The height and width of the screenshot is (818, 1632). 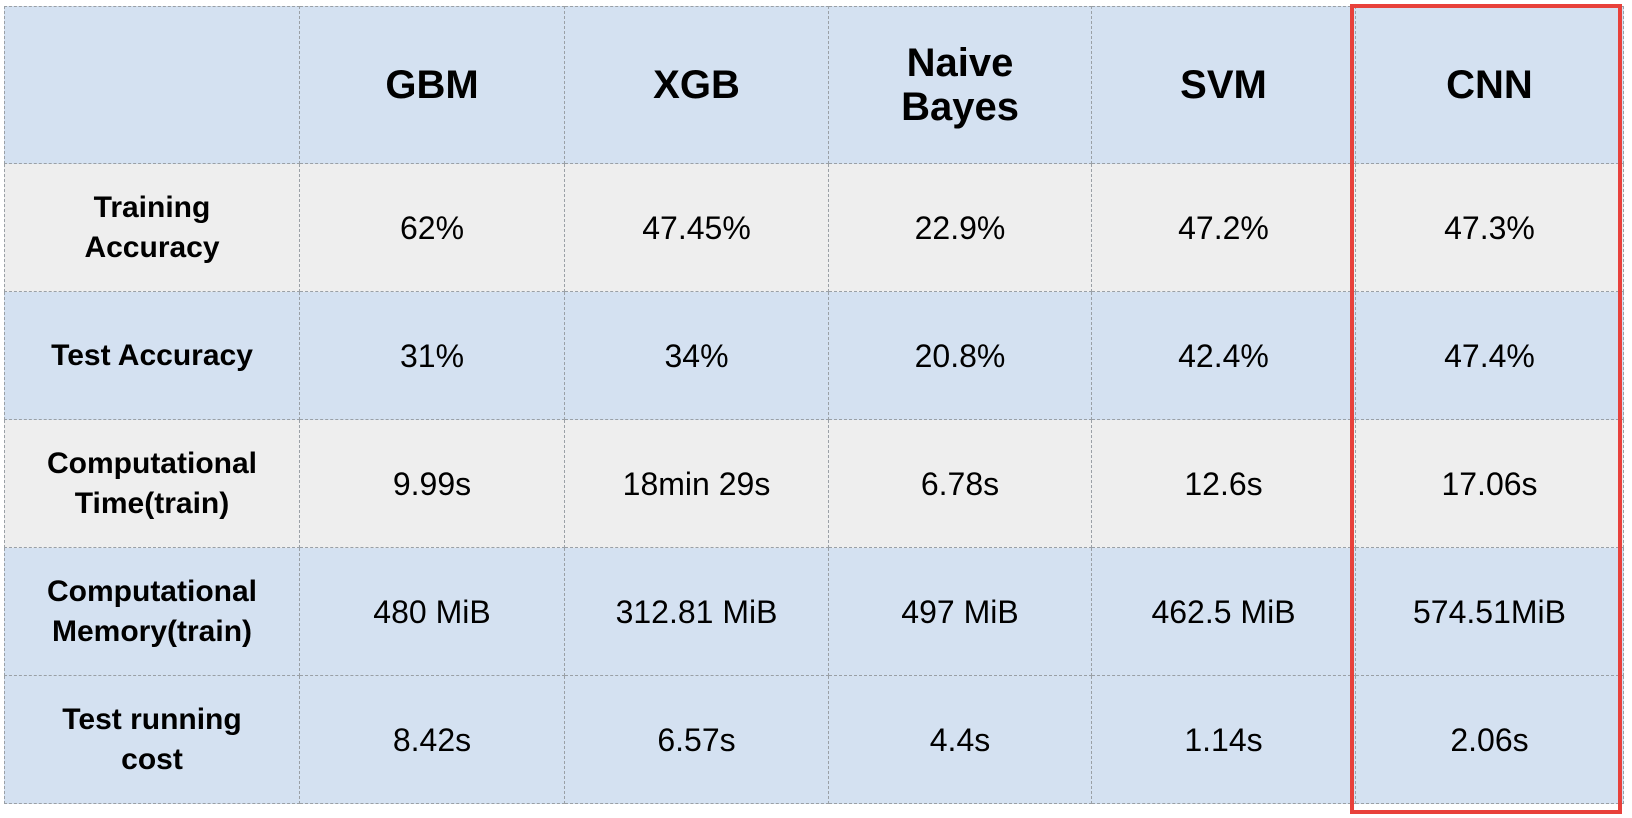 I want to click on cell-r4-c0-text: 8.42s, so click(x=432, y=739).